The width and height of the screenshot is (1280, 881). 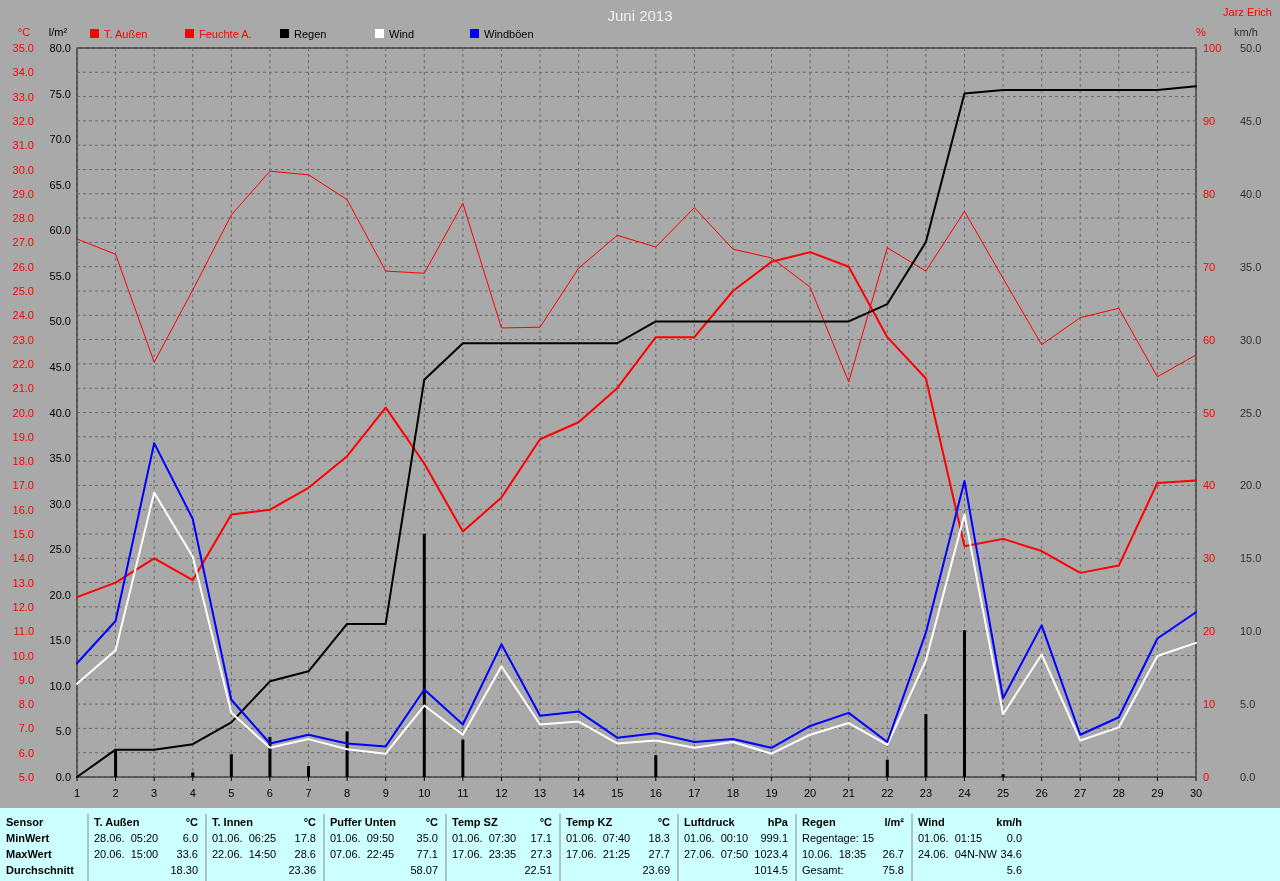 I want to click on y3-axis-title: %, so click(x=1201, y=32).